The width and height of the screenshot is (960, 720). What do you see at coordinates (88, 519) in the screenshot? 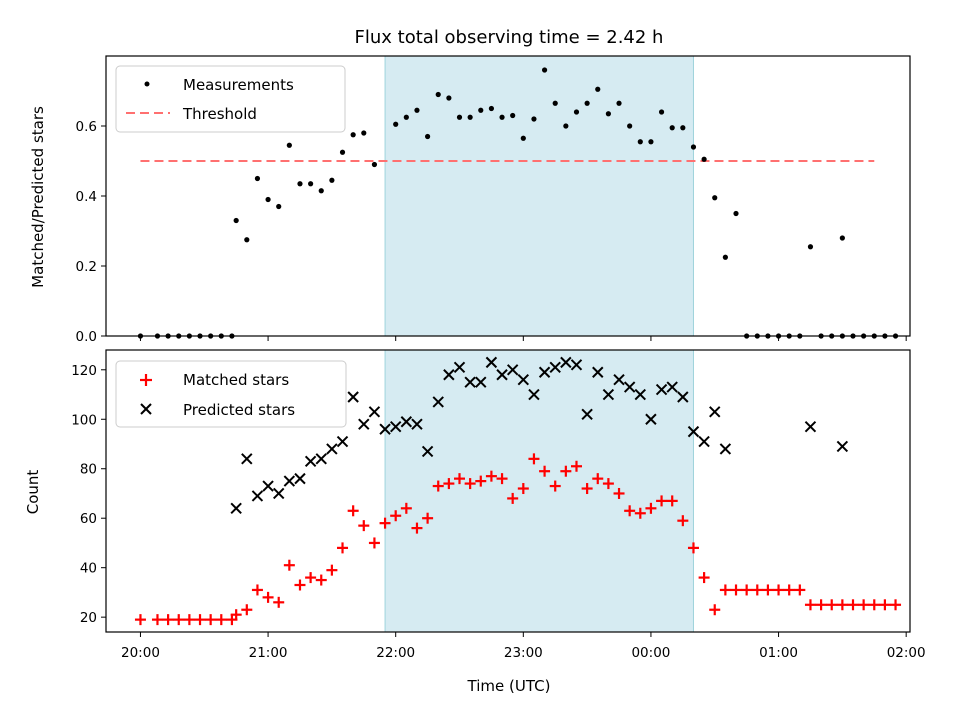
I see `bottom-ytick-label: 60` at bounding box center [88, 519].